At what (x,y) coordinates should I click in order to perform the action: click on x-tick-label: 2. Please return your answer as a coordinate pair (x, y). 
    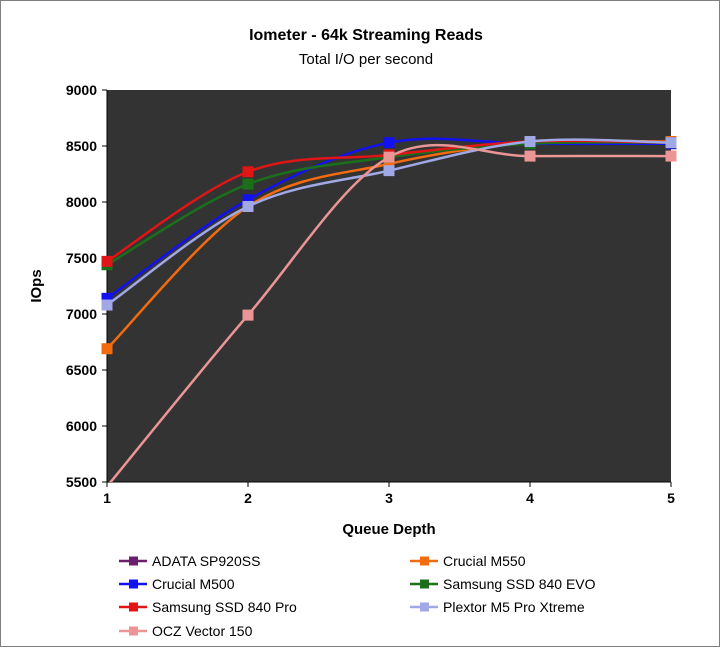
    Looking at the image, I should click on (248, 498).